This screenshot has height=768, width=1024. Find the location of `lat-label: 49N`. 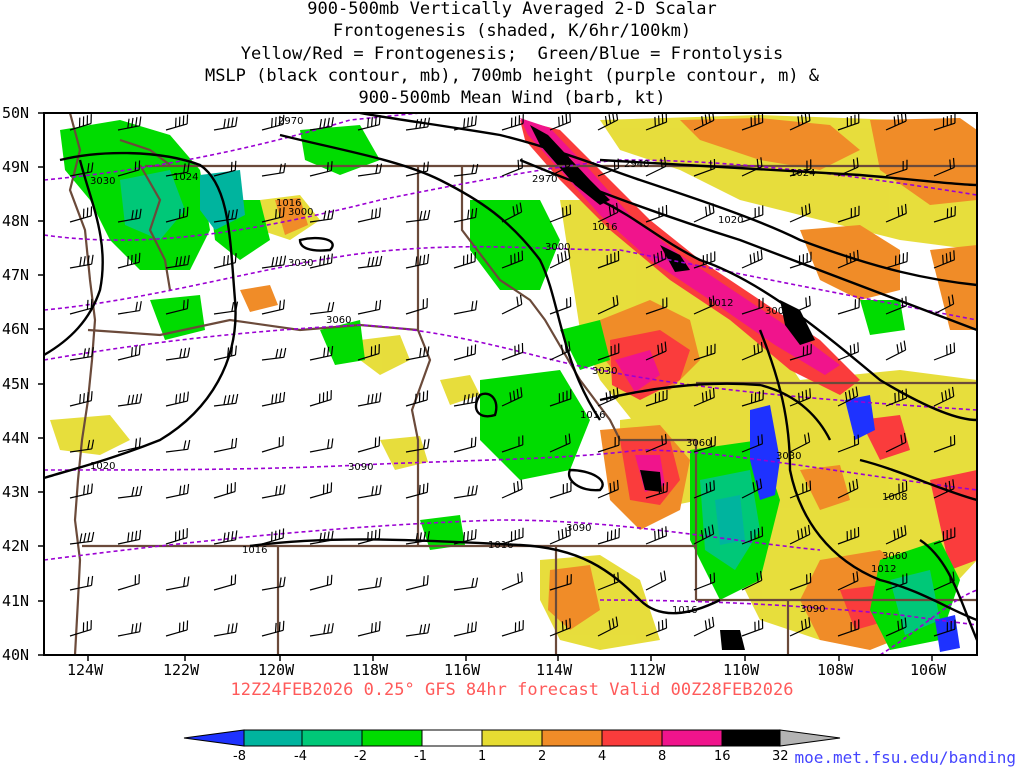

lat-label: 49N is located at coordinates (15, 167).